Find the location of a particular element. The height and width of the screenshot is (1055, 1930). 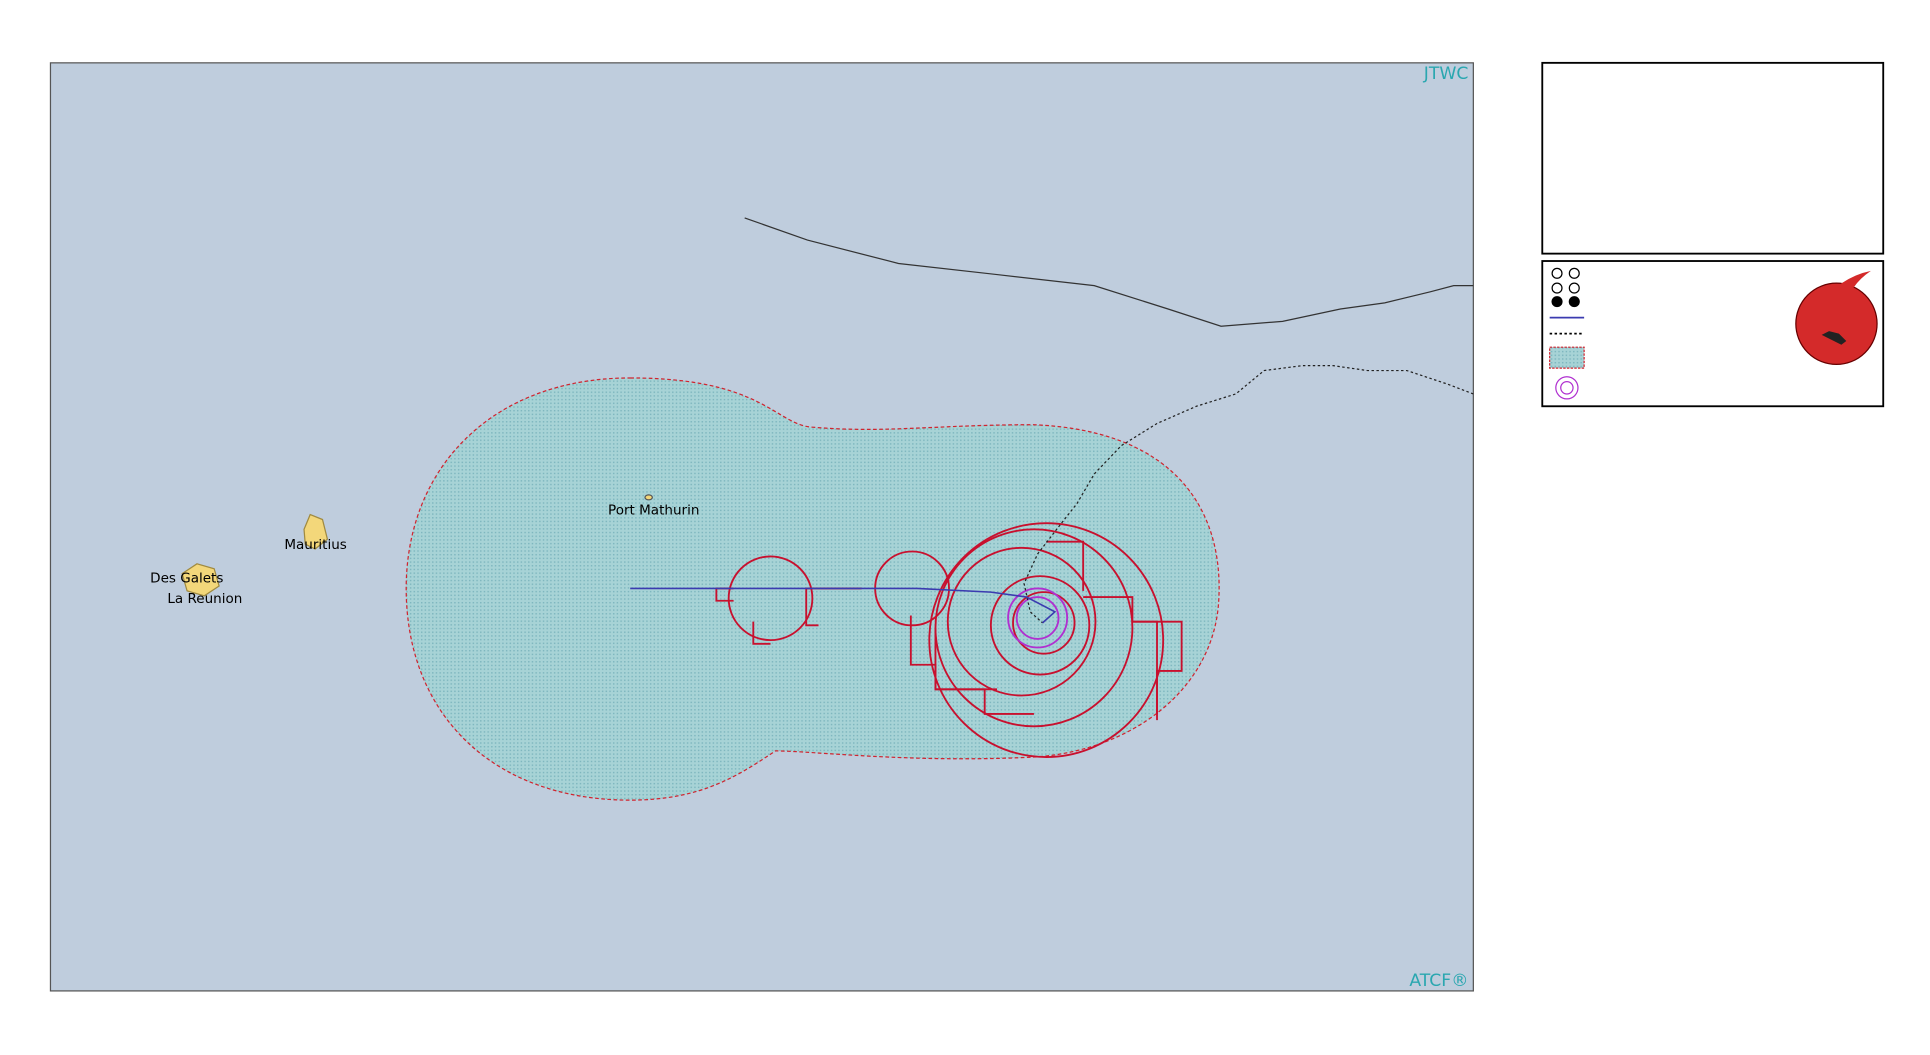

reunion-land is located at coordinates (200, 580).